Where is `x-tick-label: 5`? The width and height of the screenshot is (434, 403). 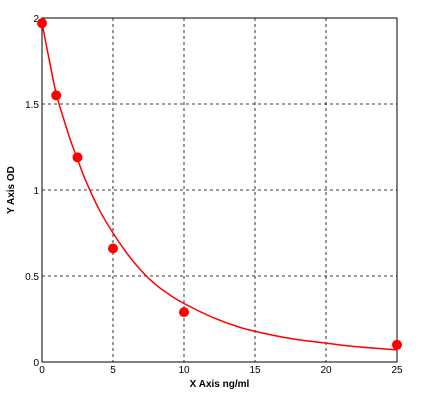 x-tick-label: 5 is located at coordinates (113, 370).